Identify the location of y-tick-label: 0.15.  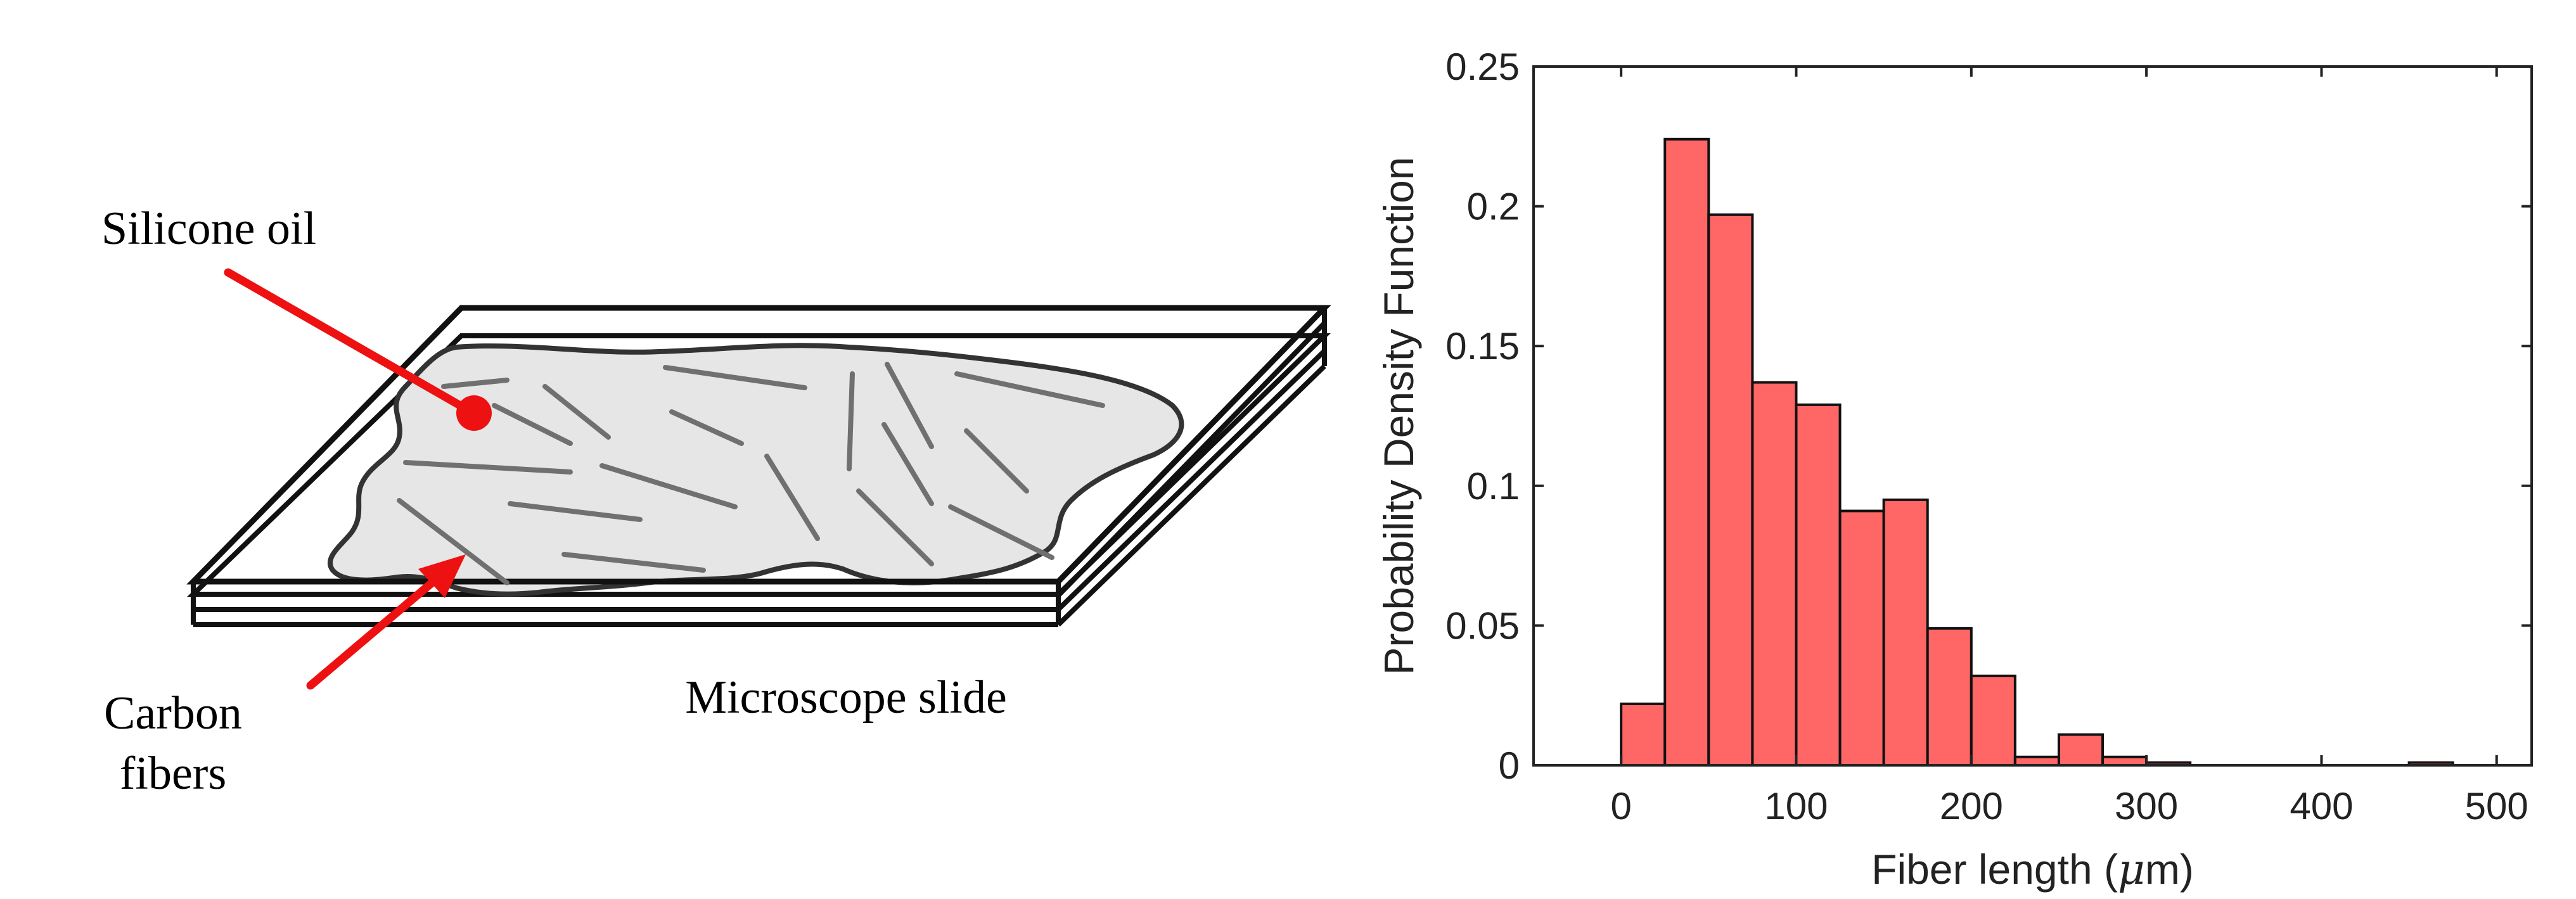
(1482, 346).